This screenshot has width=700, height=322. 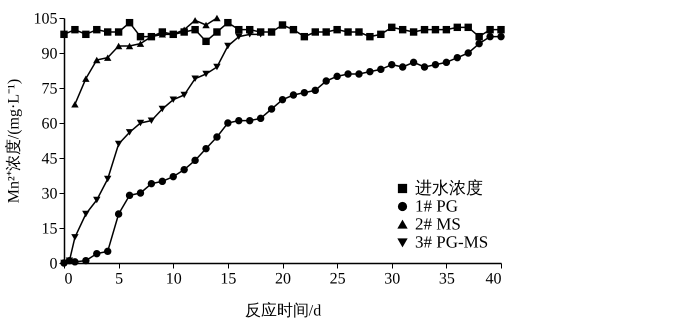 I want to click on x-axis-title: 反应时间/d, so click(x=283, y=311).